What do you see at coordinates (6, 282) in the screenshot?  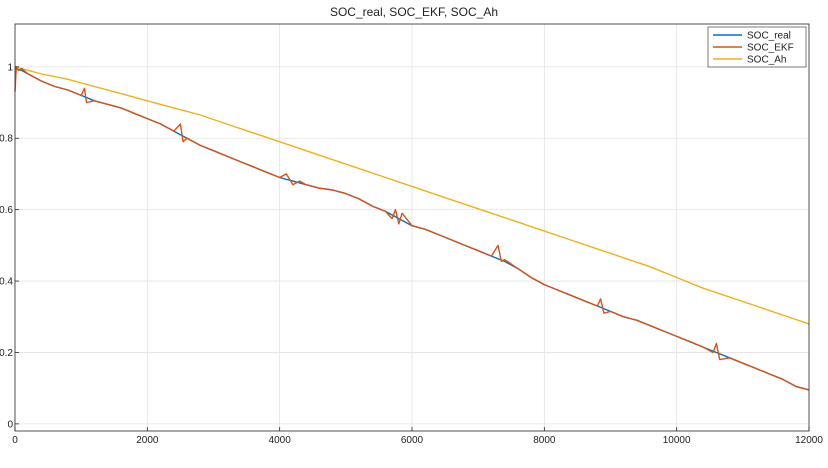 I see `y-tick-label: 0.4` at bounding box center [6, 282].